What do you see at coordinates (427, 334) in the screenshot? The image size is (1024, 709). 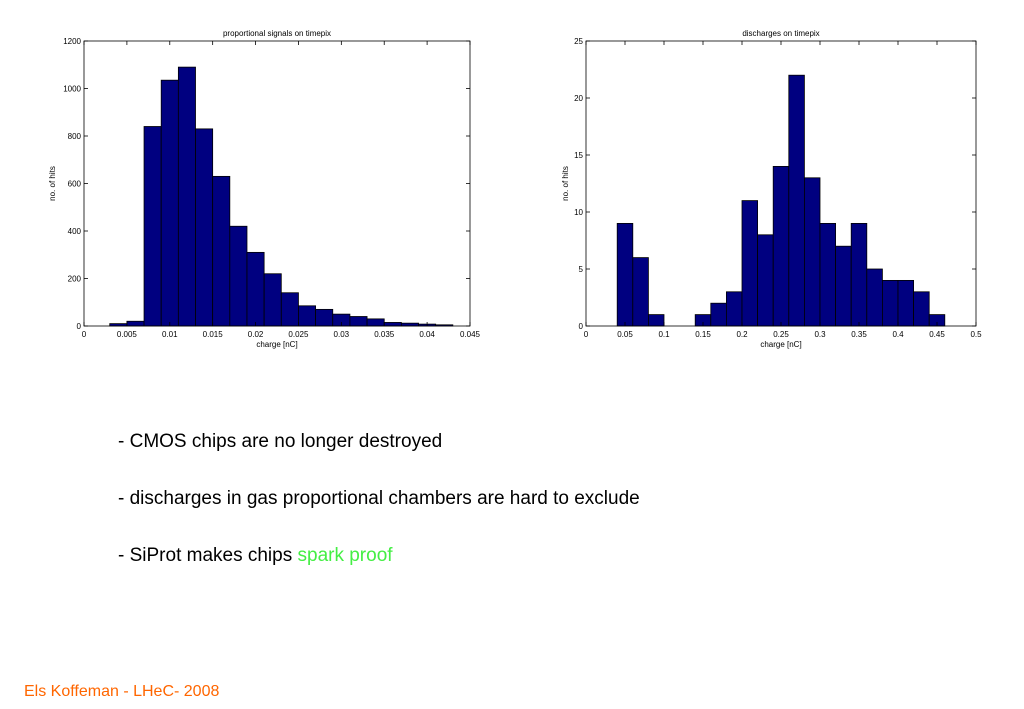 I see `chart1-xtick-label: 0.04` at bounding box center [427, 334].